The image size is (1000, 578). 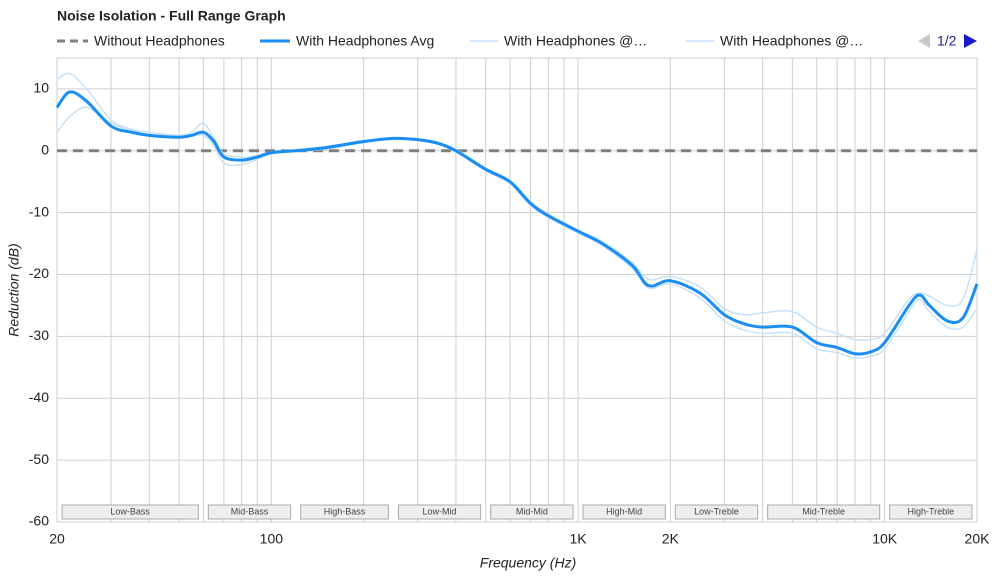 I want to click on band-label: Low-Mid, so click(x=440, y=511).